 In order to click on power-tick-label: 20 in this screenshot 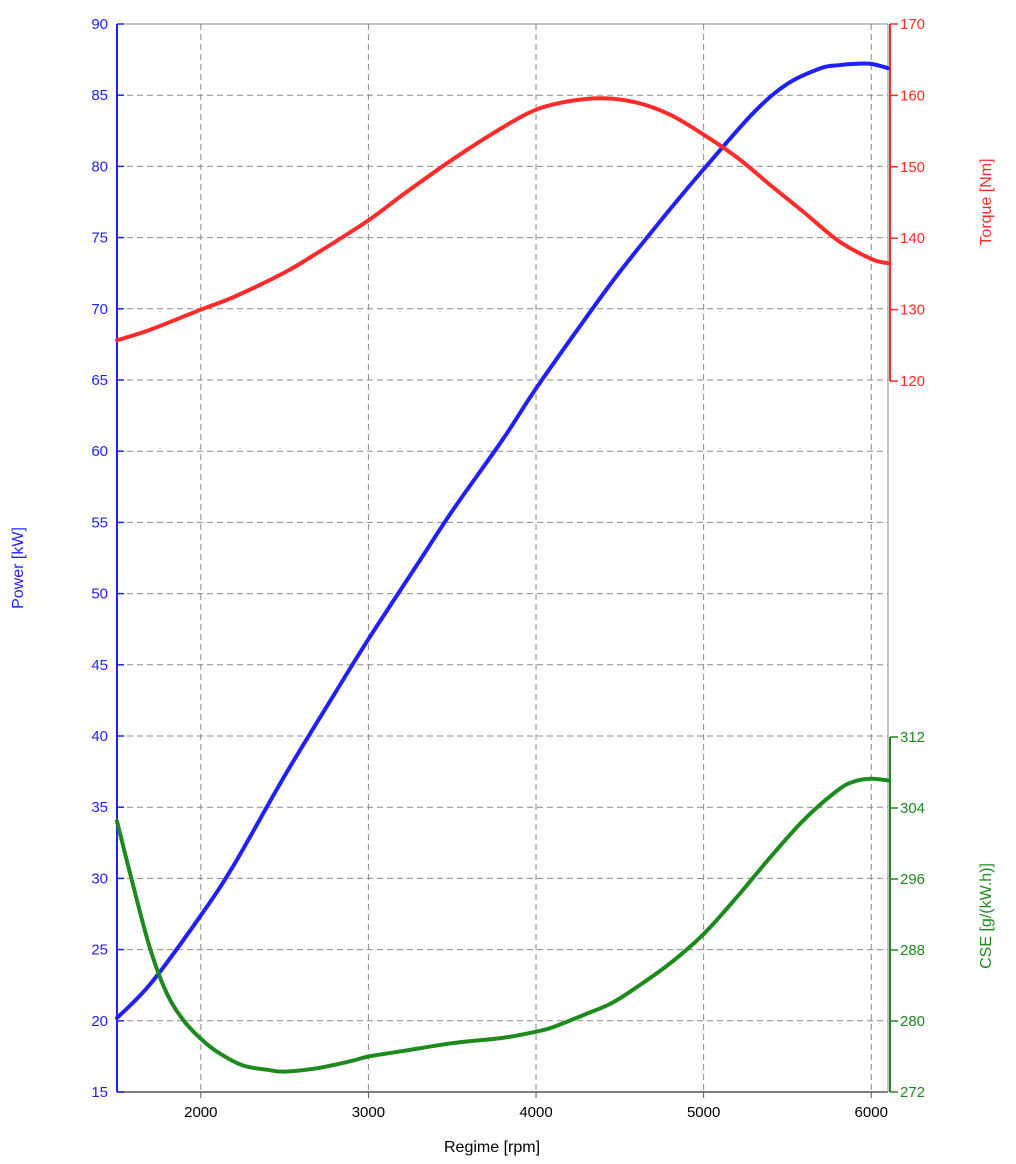, I will do `click(99, 1021)`.